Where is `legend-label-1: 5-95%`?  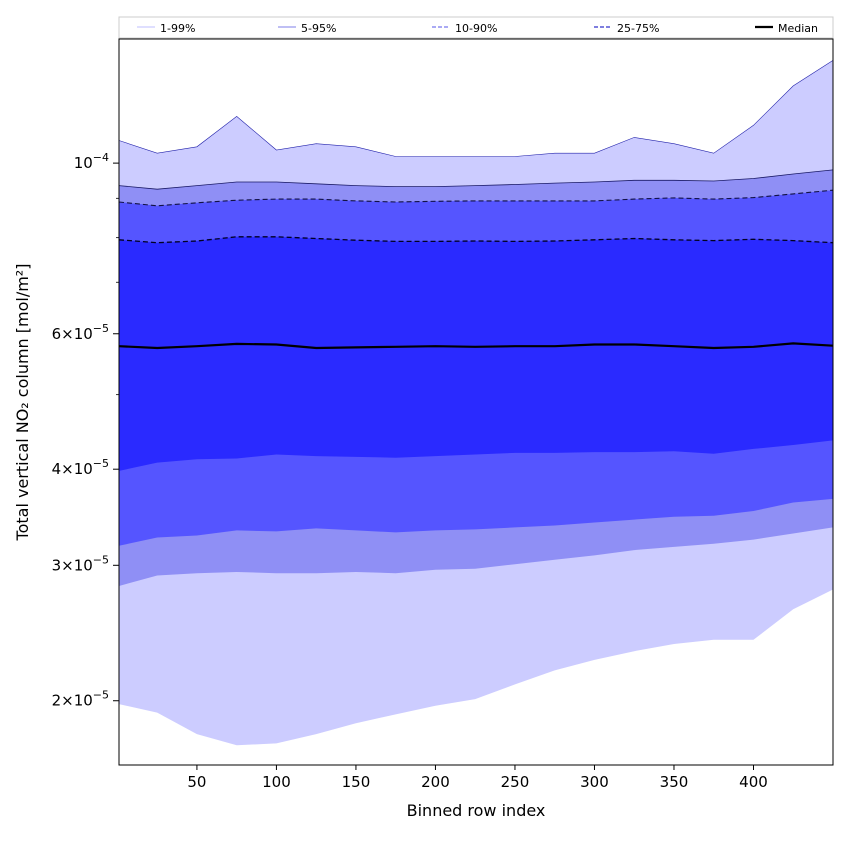
legend-label-1: 5-95% is located at coordinates (318, 28).